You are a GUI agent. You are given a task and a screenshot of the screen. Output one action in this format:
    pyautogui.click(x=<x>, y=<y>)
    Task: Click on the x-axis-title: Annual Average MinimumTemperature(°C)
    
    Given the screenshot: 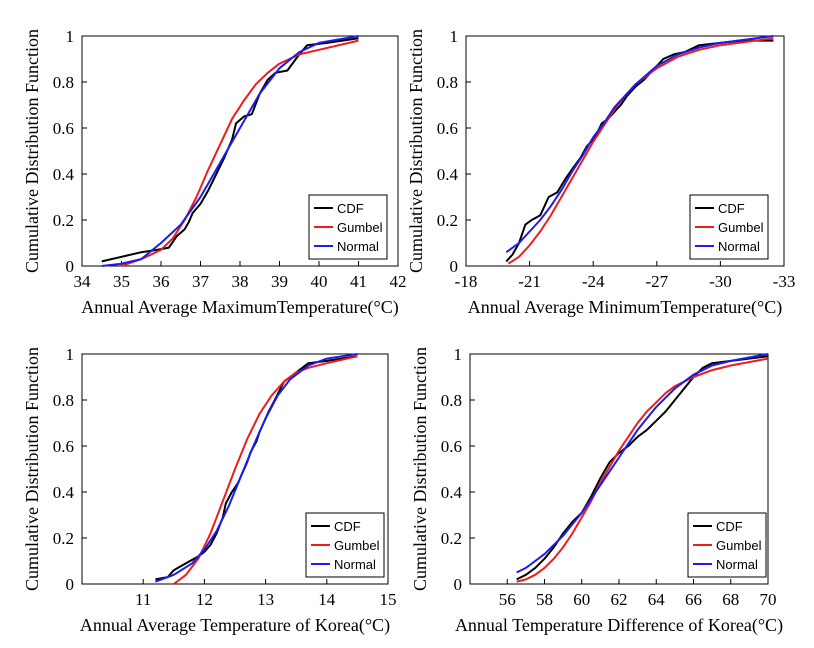 What is the action you would take?
    pyautogui.click(x=625, y=307)
    